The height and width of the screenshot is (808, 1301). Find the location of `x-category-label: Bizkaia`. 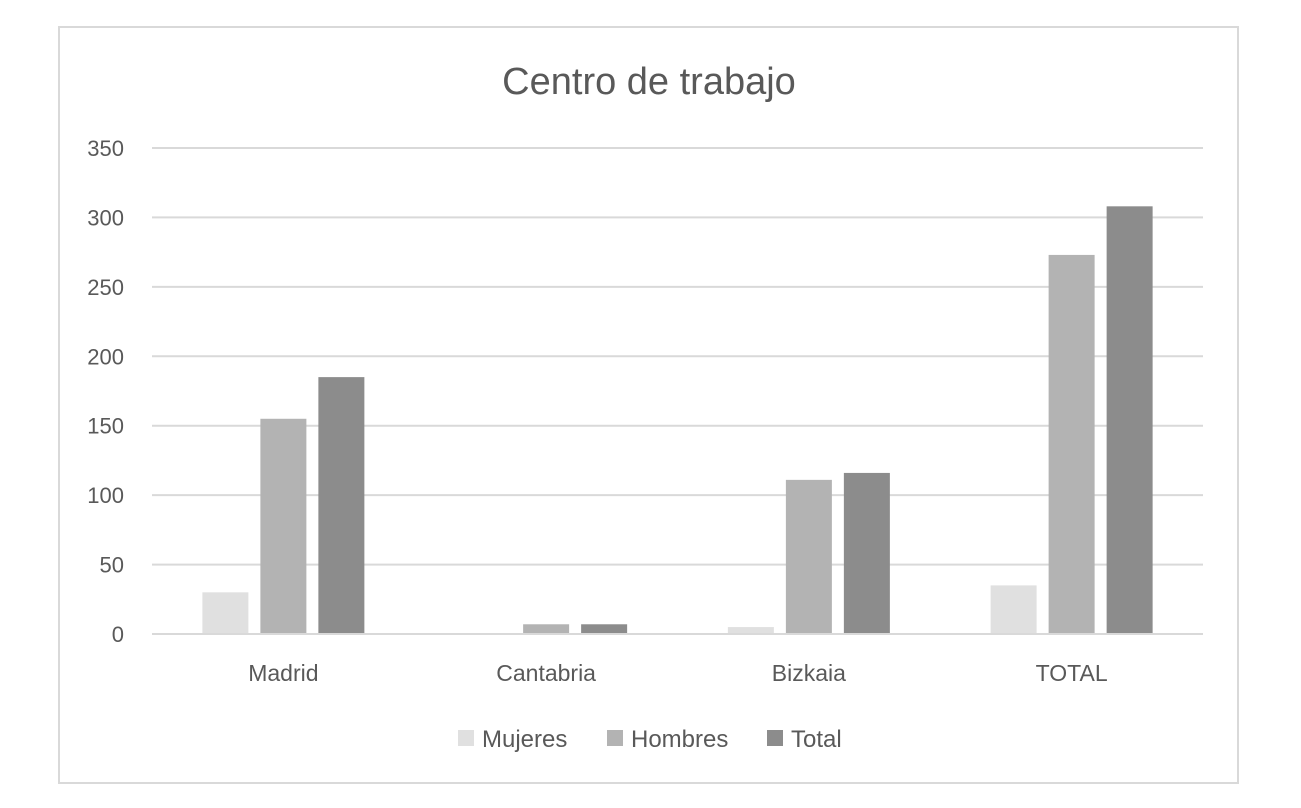

x-category-label: Bizkaia is located at coordinates (809, 673).